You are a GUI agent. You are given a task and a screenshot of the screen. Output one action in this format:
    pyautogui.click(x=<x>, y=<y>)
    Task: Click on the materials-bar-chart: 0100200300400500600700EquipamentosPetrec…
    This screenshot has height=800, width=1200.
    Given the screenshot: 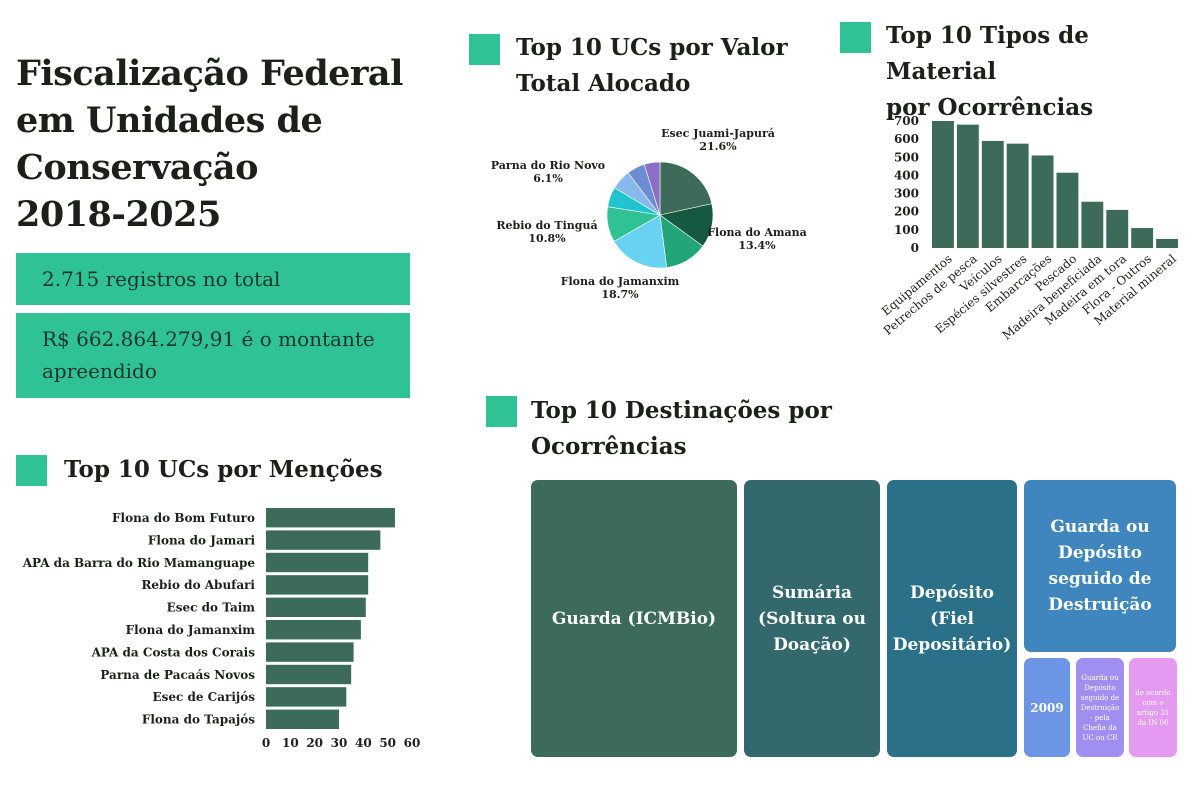 What is the action you would take?
    pyautogui.click(x=1029, y=228)
    